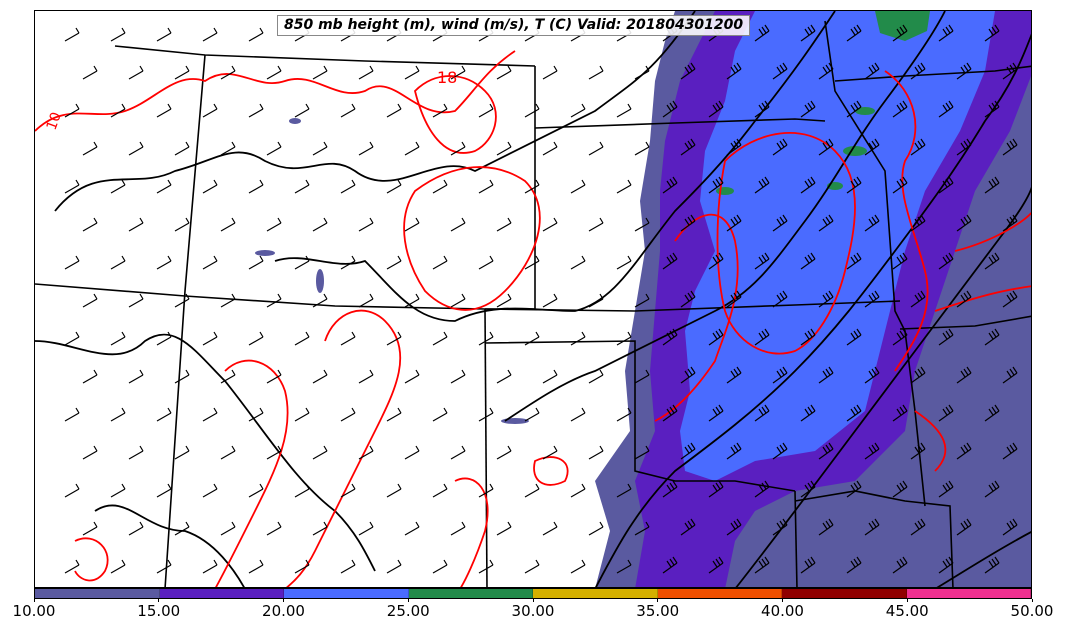  Describe the element at coordinates (408, 611) in the screenshot. I see `colorbar-tick-label: 25.00` at that location.